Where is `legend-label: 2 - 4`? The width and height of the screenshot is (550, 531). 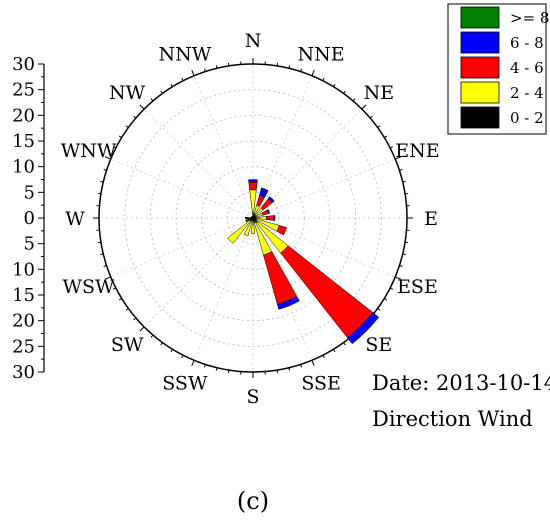 legend-label: 2 - 4 is located at coordinates (527, 93).